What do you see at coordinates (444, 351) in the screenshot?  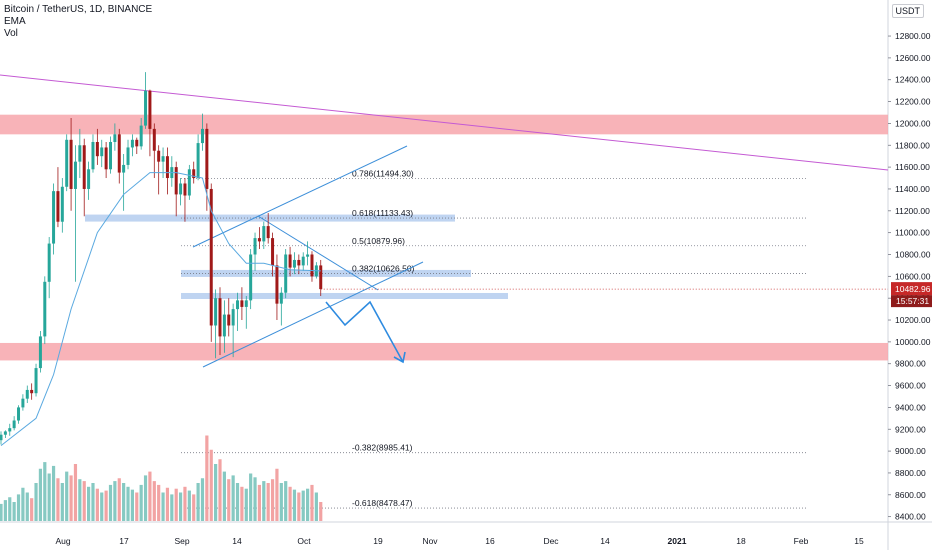 I see `support-zone` at bounding box center [444, 351].